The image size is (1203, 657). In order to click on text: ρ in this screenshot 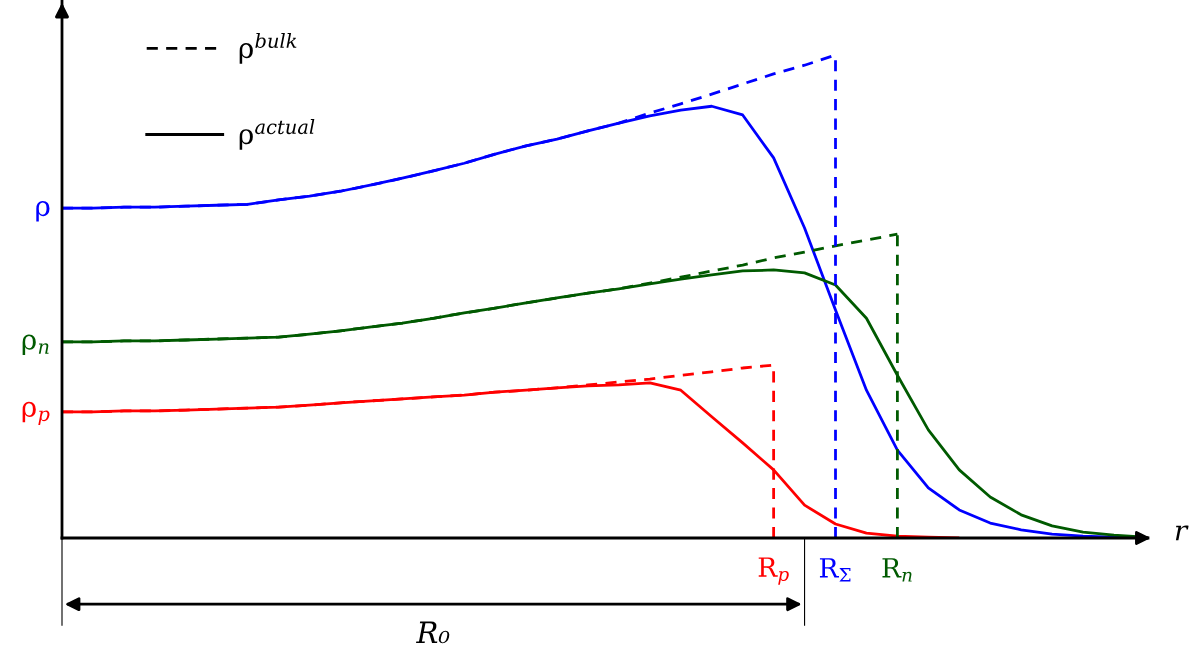, I will do `click(43, 211)`.